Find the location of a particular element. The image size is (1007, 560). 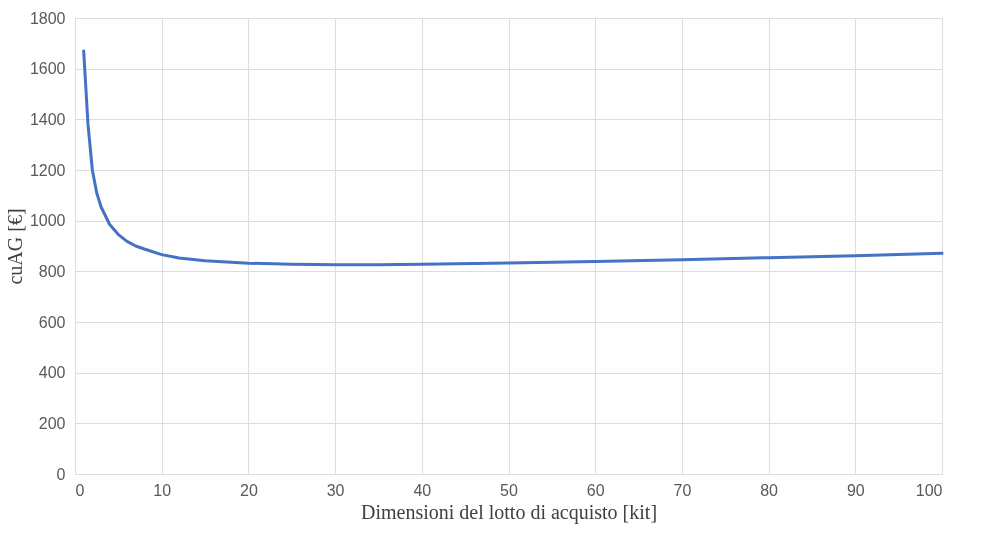

y-tick-label: 400 is located at coordinates (52, 373).